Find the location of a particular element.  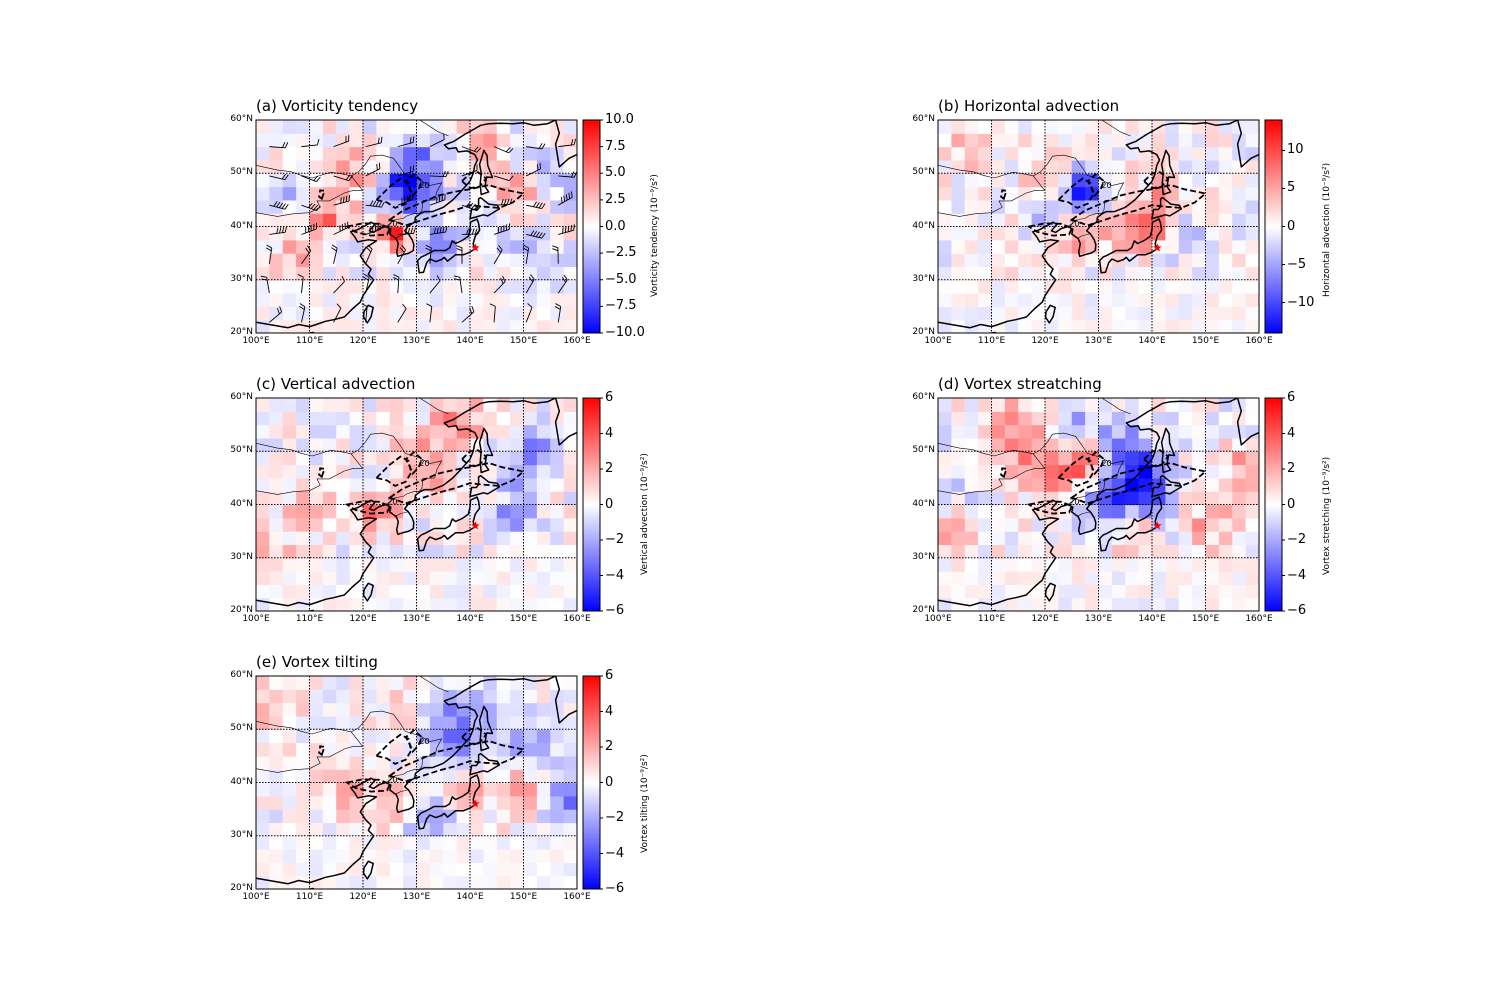

colorbar-label: Vortex tilting (10⁻⁹/s²) is located at coordinates (645, 803).